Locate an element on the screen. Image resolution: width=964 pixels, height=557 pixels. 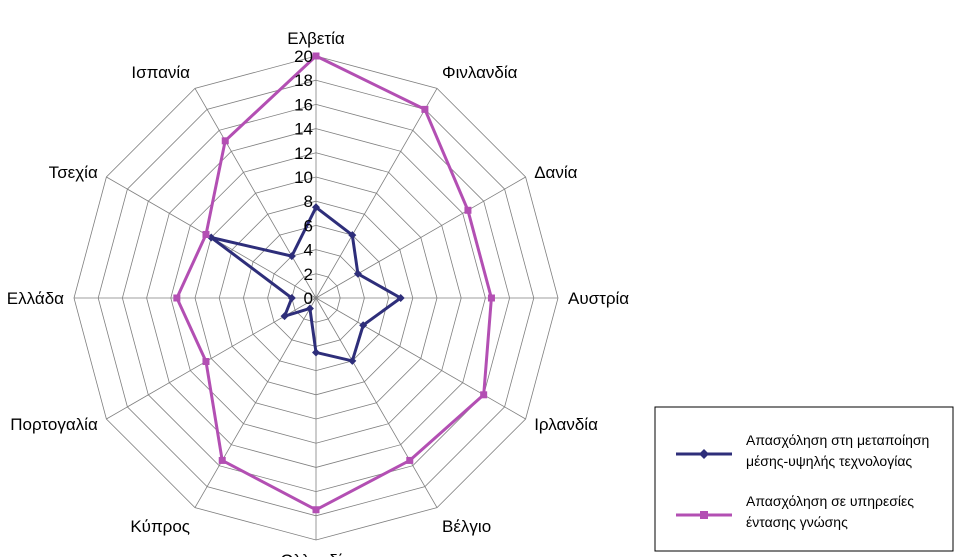
category-label: Ελβετία is located at coordinates (316, 38).